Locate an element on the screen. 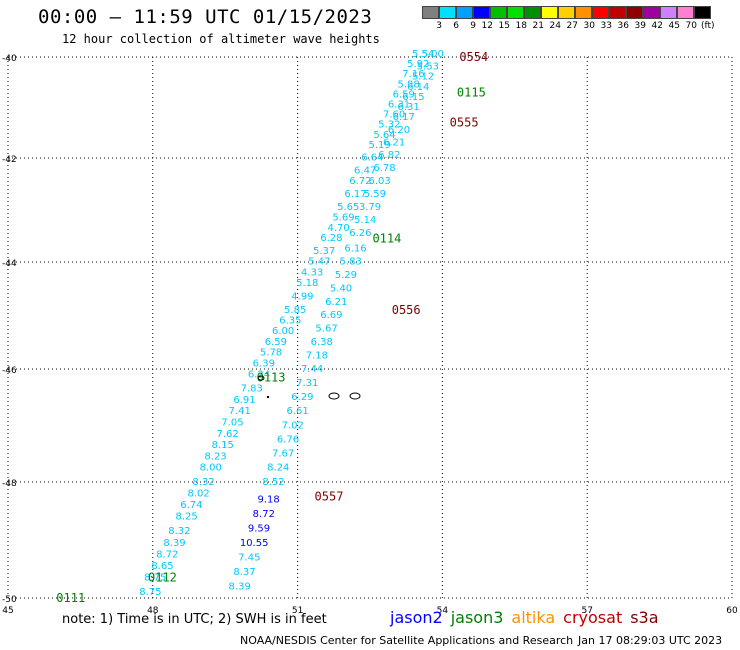 This screenshot has height=650, width=740. lat-tick-label: -44 is located at coordinates (9, 264).